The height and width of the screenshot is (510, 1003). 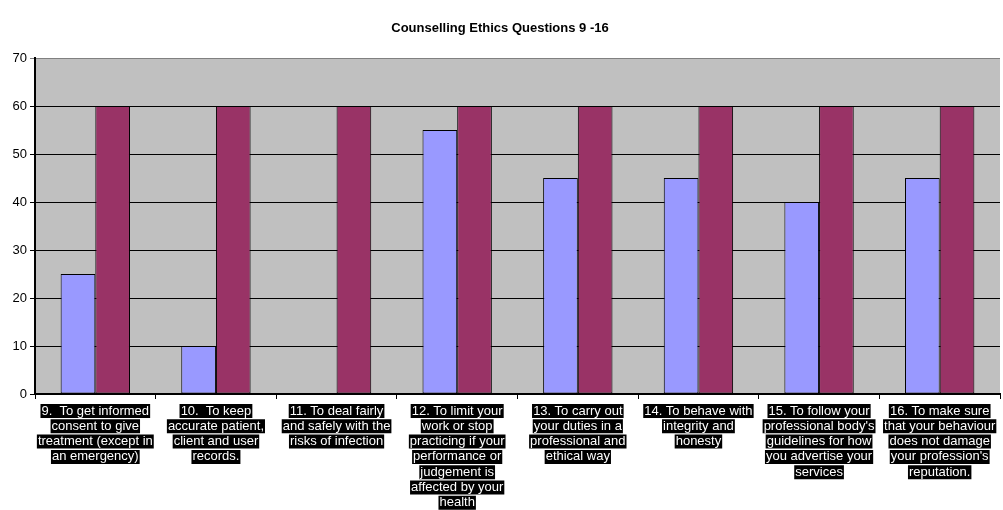 What do you see at coordinates (23, 393) in the screenshot?
I see `y-tick-label: 0` at bounding box center [23, 393].